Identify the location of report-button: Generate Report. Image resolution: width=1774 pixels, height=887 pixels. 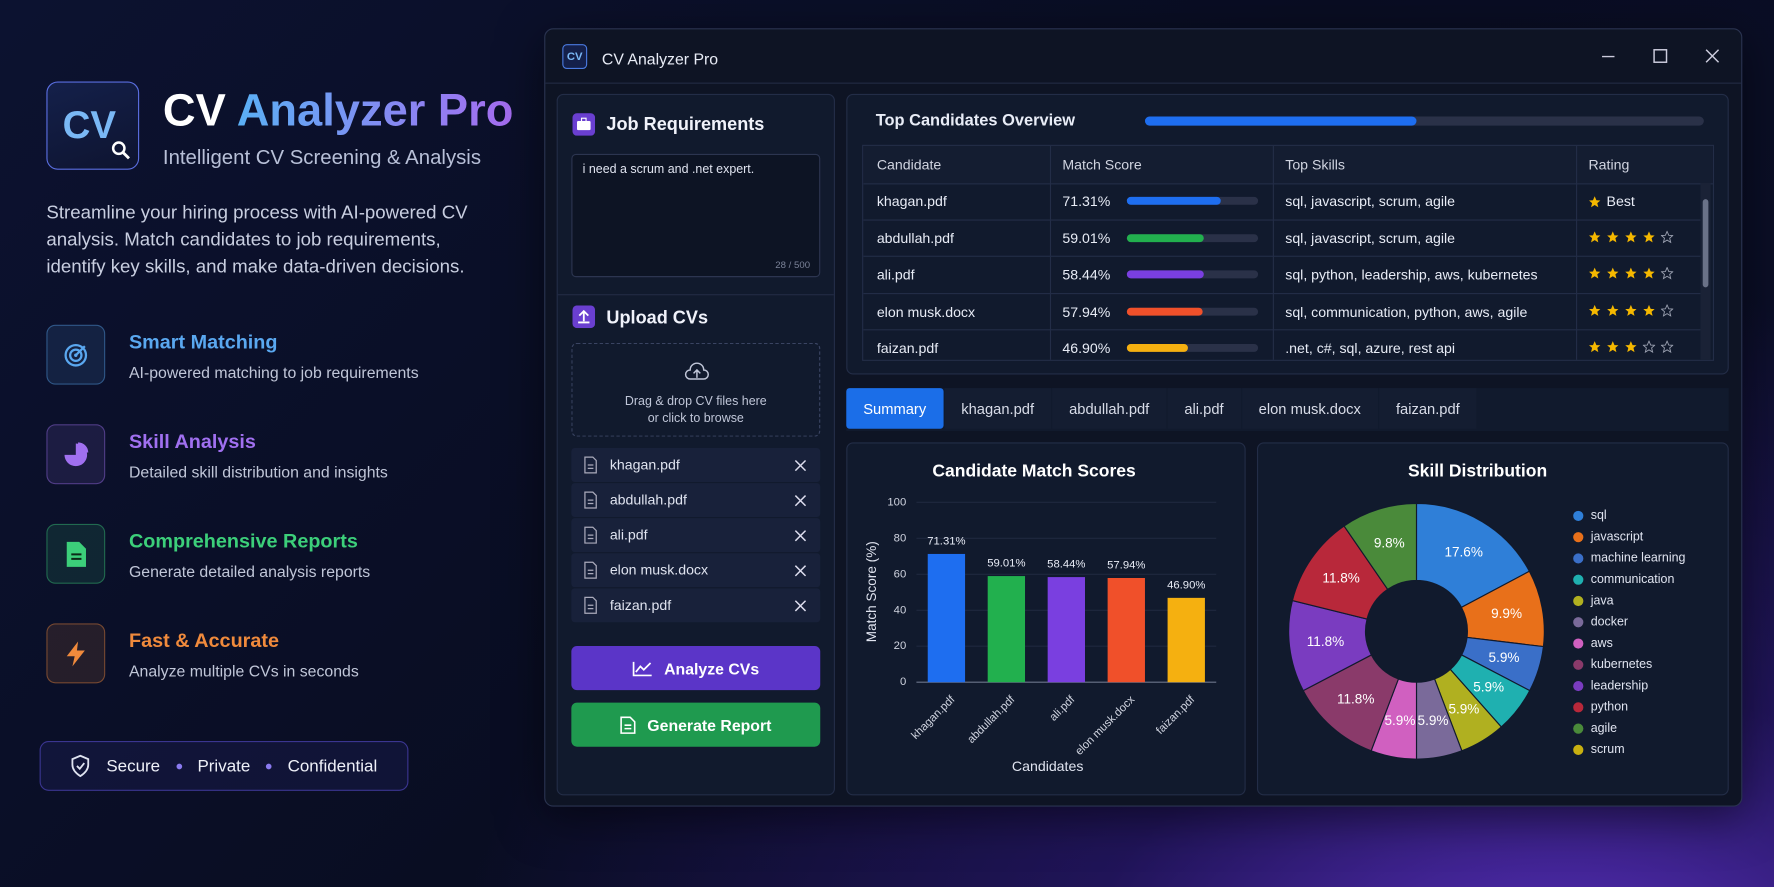
(696, 724).